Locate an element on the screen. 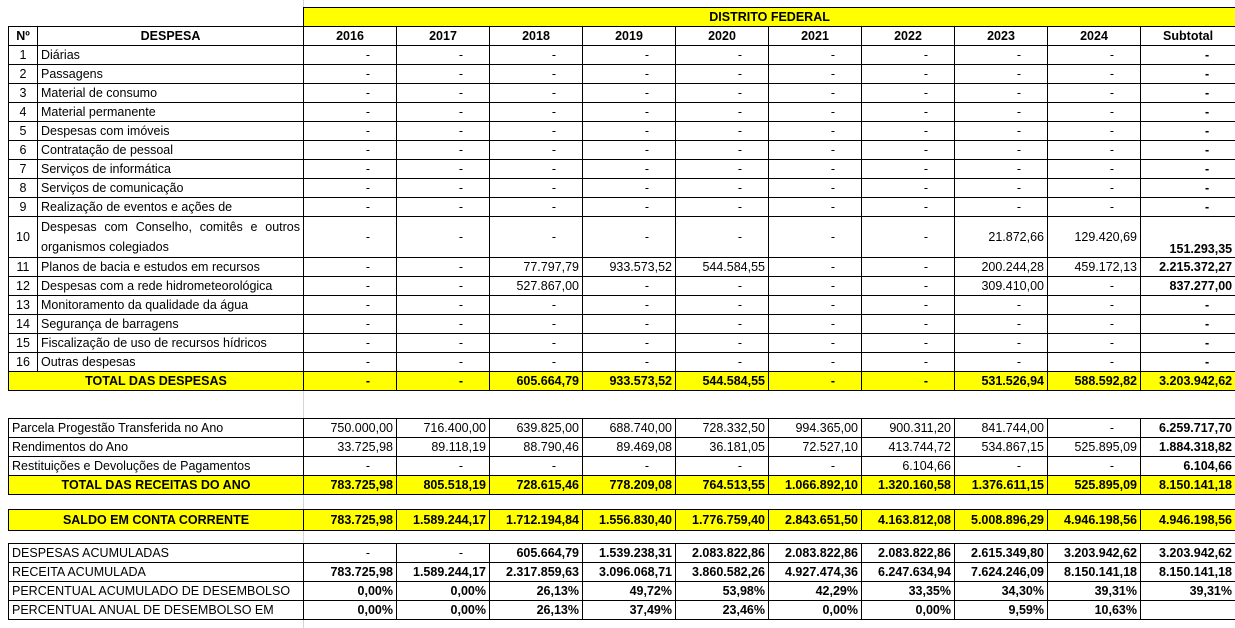 This screenshot has height=628, width=1235. expense-label: Realização de eventos e ações de is located at coordinates (170, 207).